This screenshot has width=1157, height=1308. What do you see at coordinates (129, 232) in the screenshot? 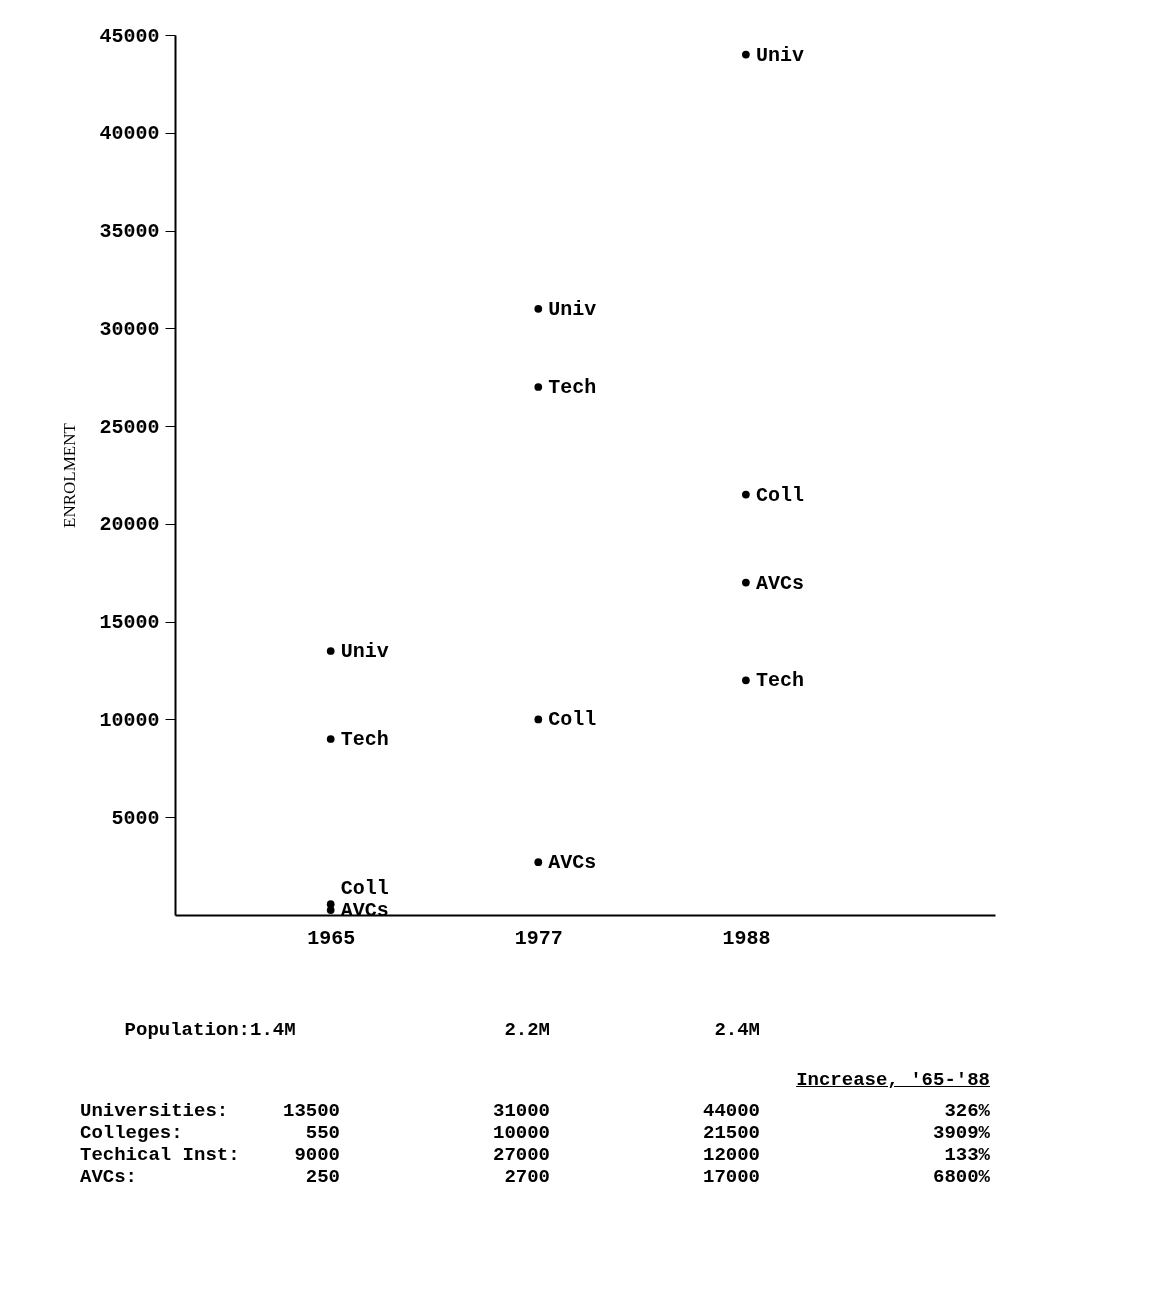
I see `y-tick-label: 35000` at bounding box center [129, 232].